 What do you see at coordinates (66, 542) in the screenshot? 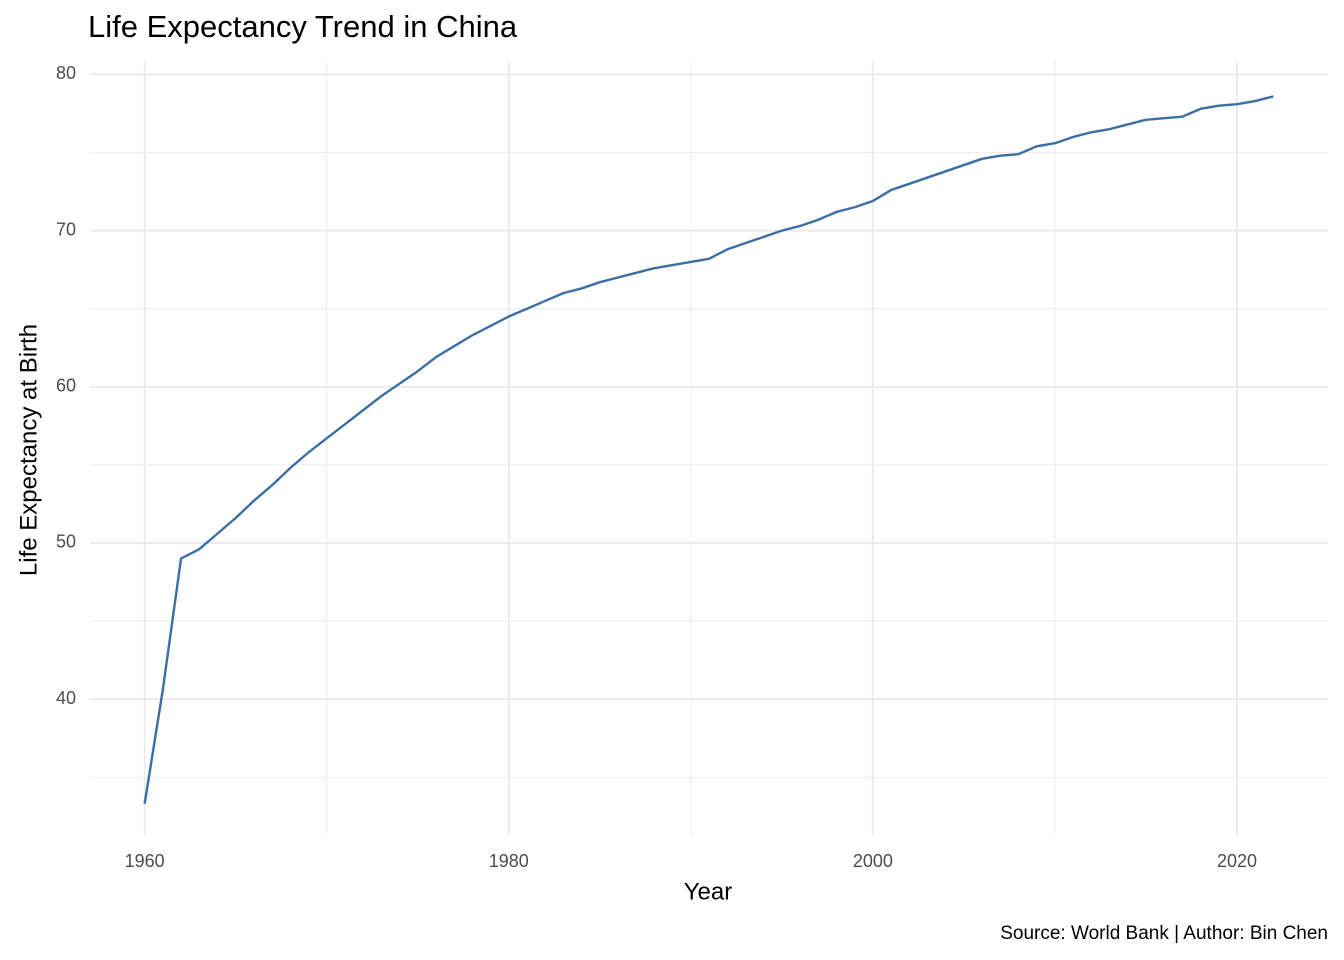
I see `y-tick-label: 50` at bounding box center [66, 542].